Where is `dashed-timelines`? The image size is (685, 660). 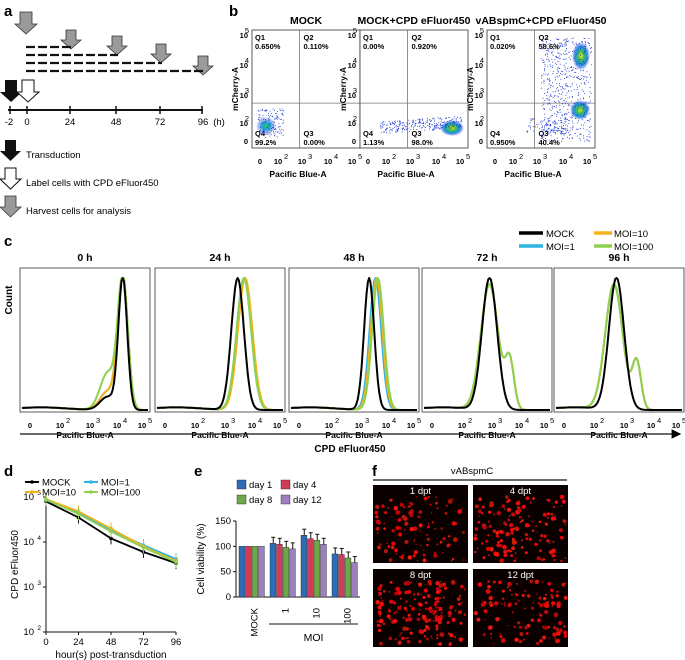
dashed-timelines is located at coordinates (115, 59).